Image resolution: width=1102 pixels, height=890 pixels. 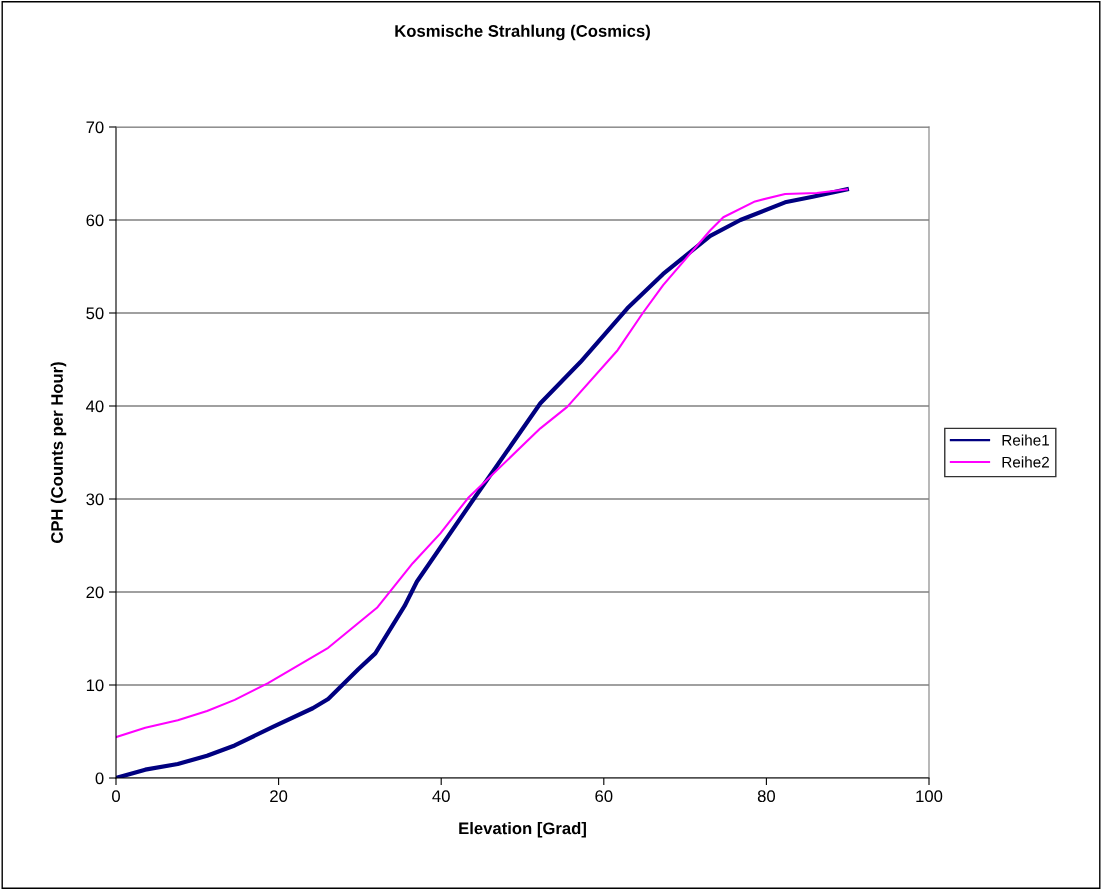 I want to click on y-tick-label: 40, so click(x=95, y=406).